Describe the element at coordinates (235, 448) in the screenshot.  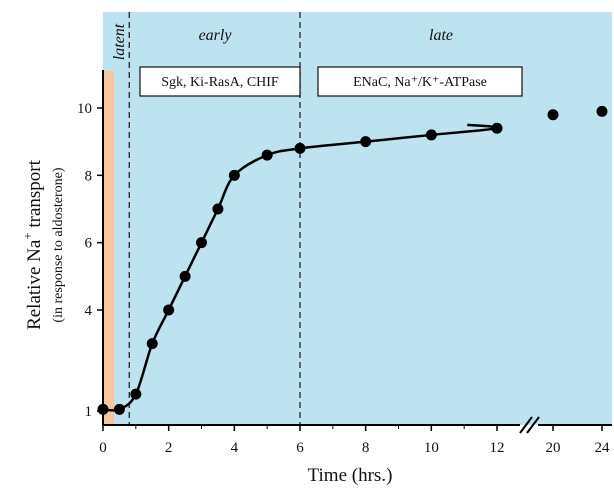
I see `x-tick-label: 4` at that location.